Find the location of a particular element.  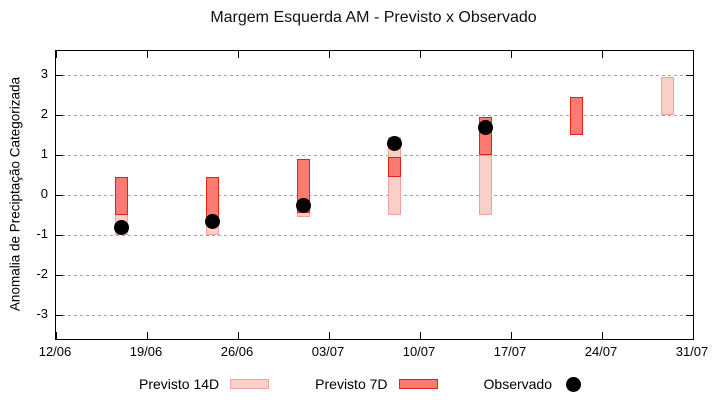

x-tick-label: 12/06 is located at coordinates (55, 351).